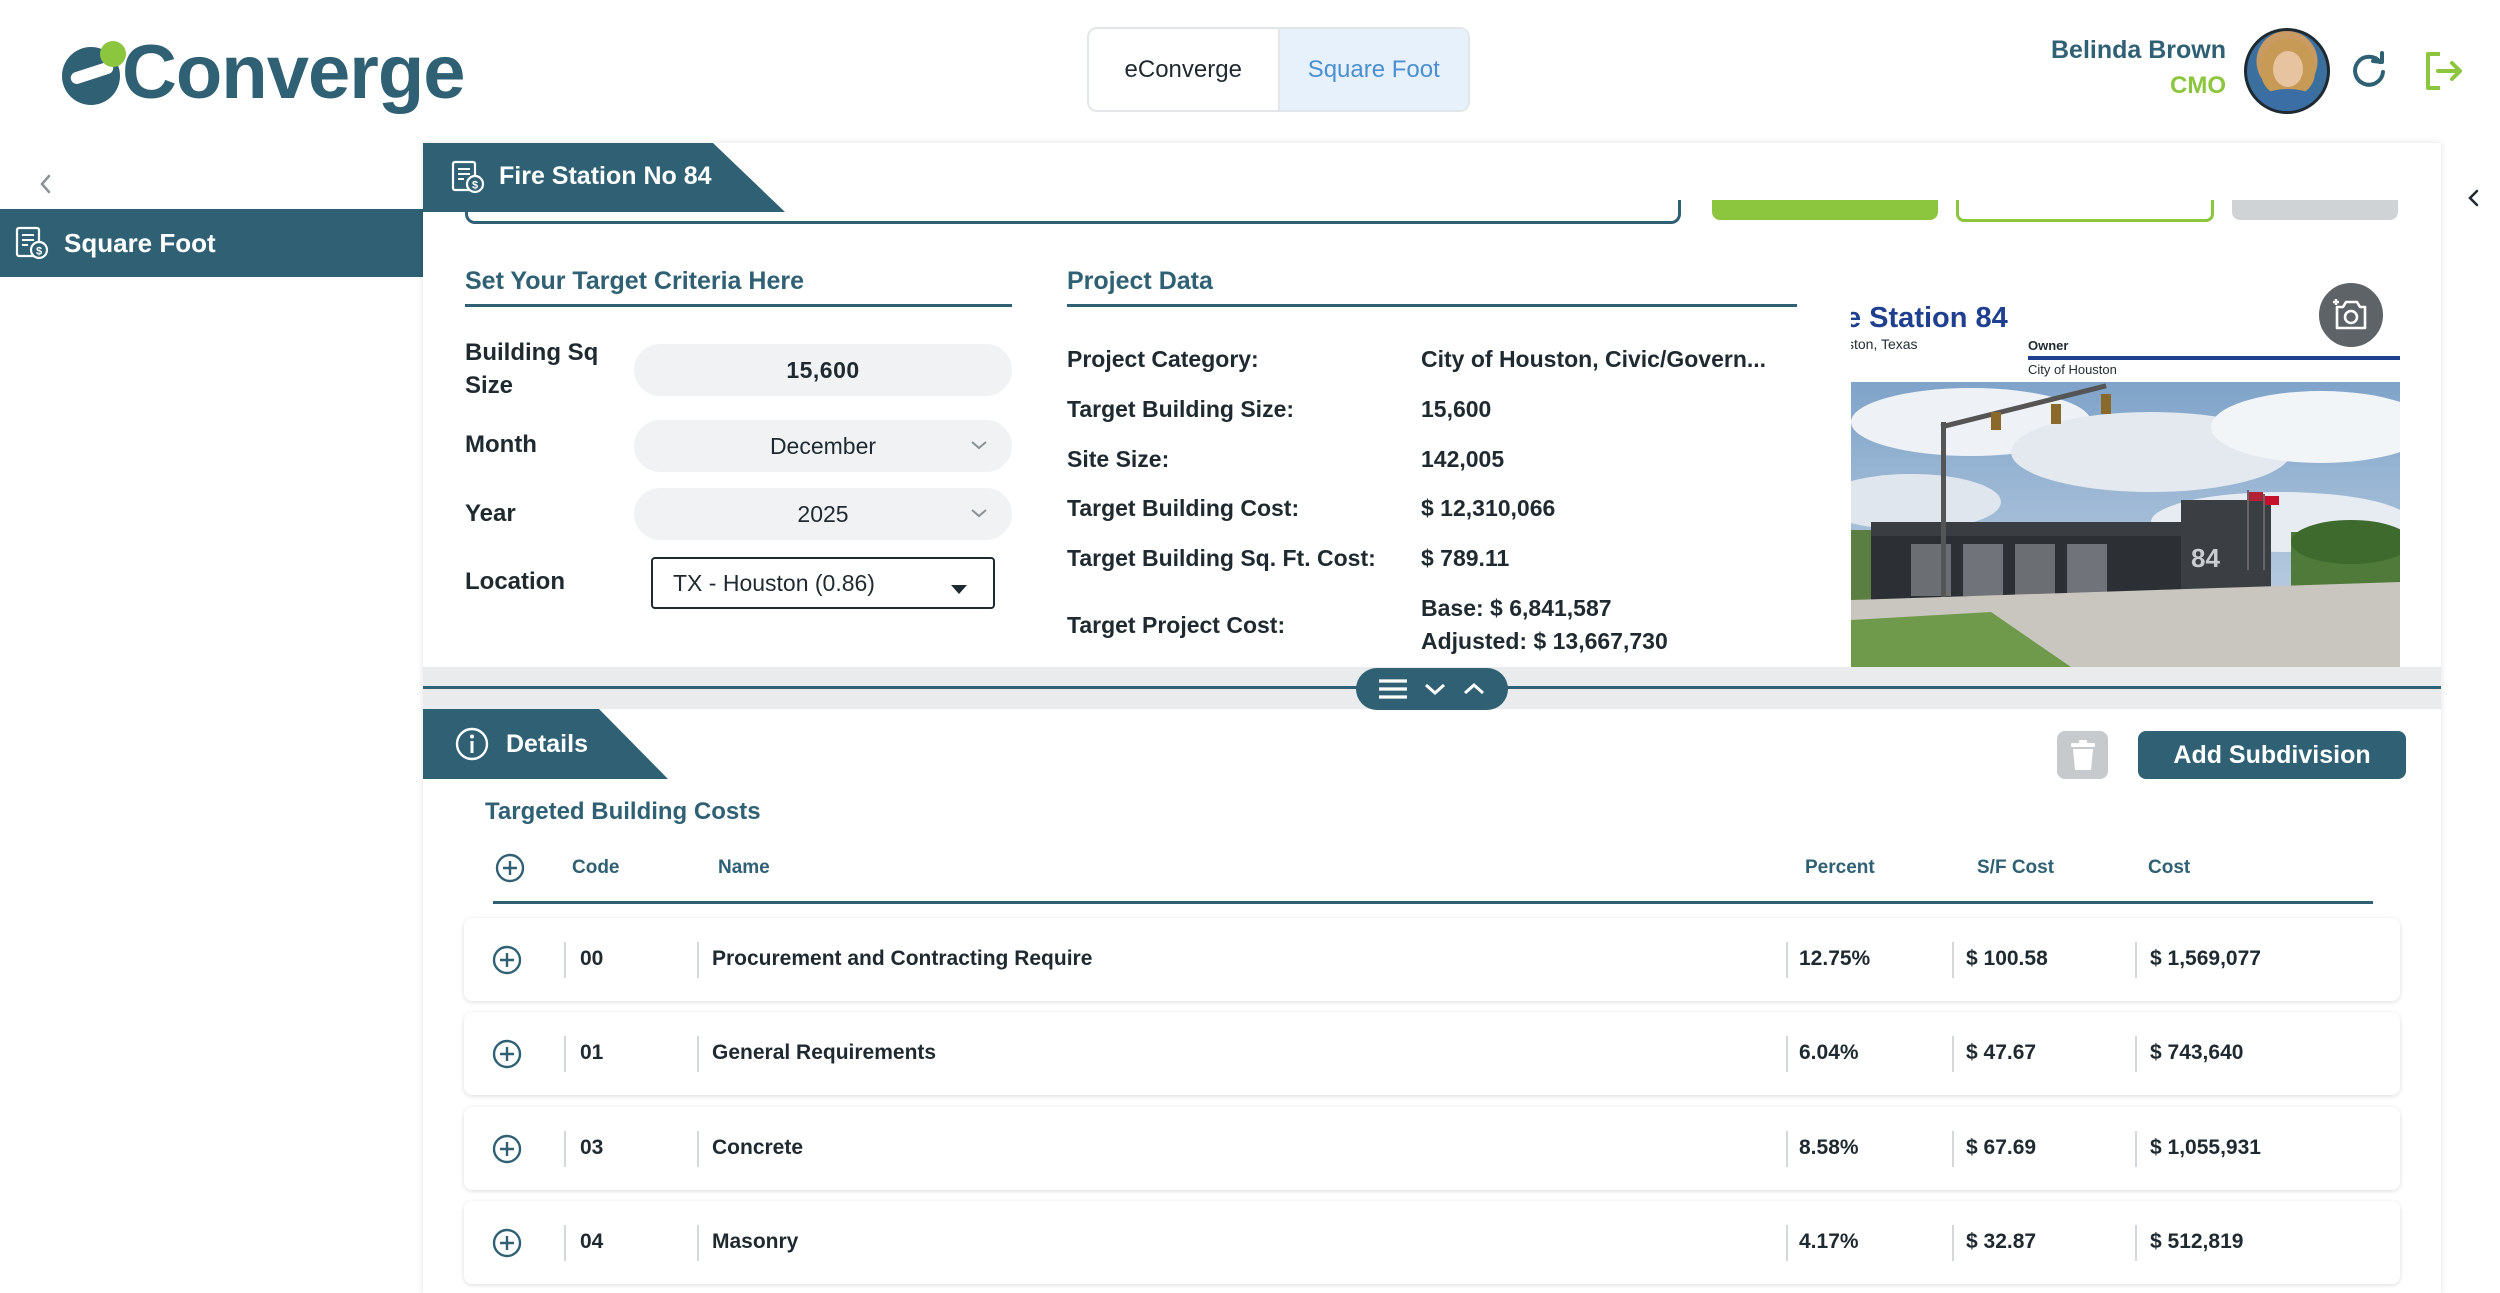  I want to click on chevron-up-icon, so click(1474, 689).